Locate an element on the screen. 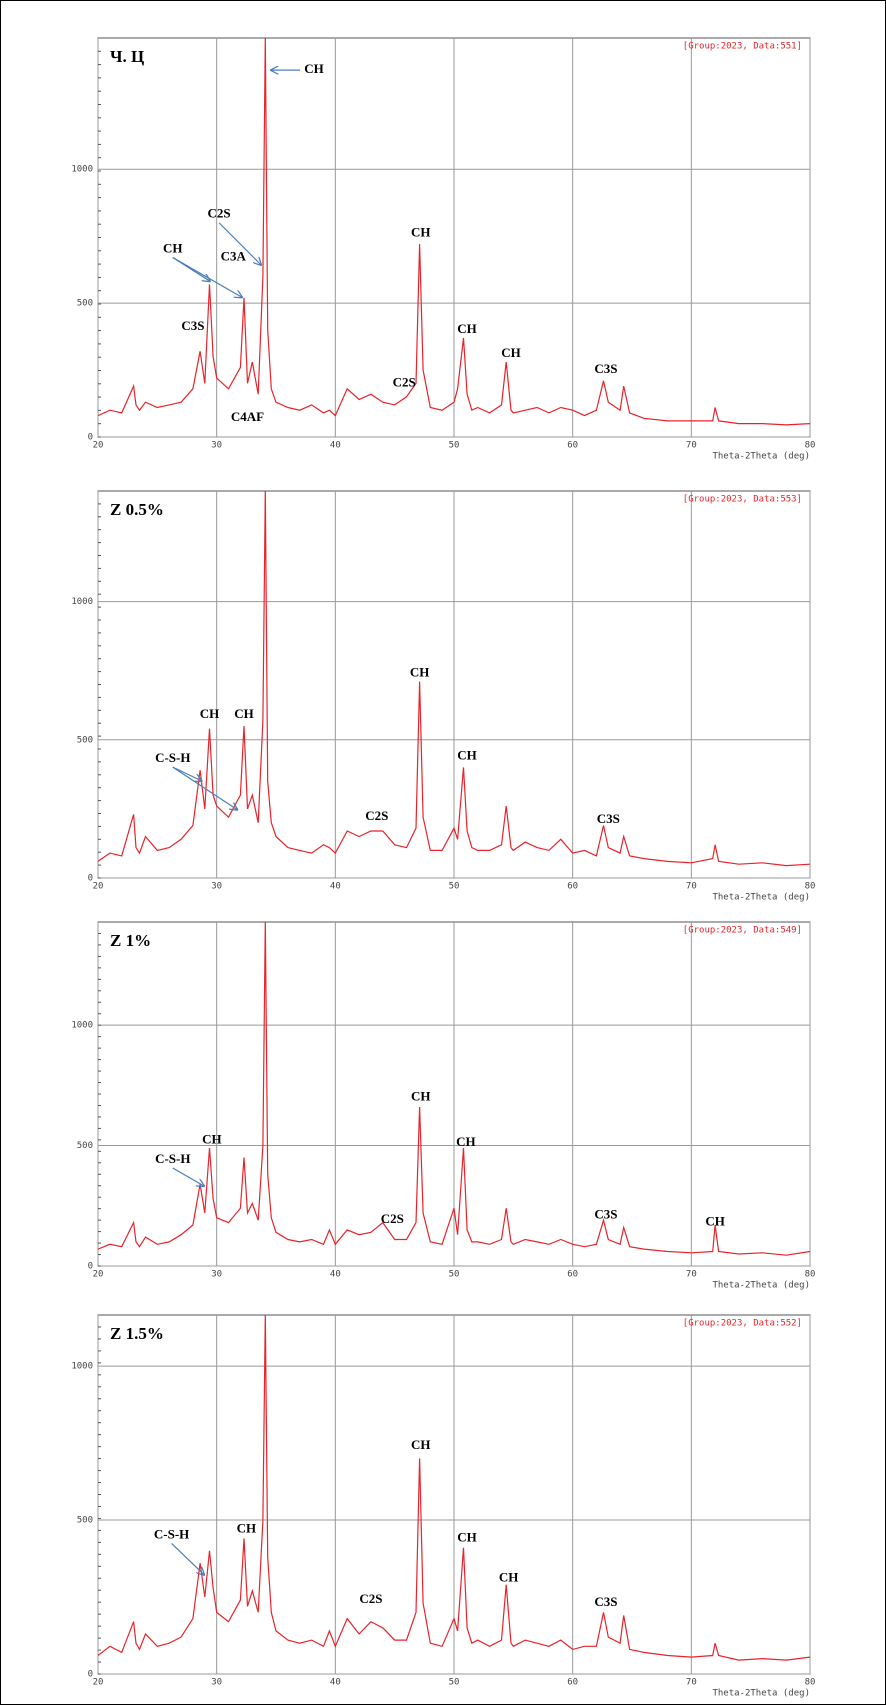 This screenshot has width=886, height=1705. data-label: [Group:2023, Data:549] is located at coordinates (742, 931).